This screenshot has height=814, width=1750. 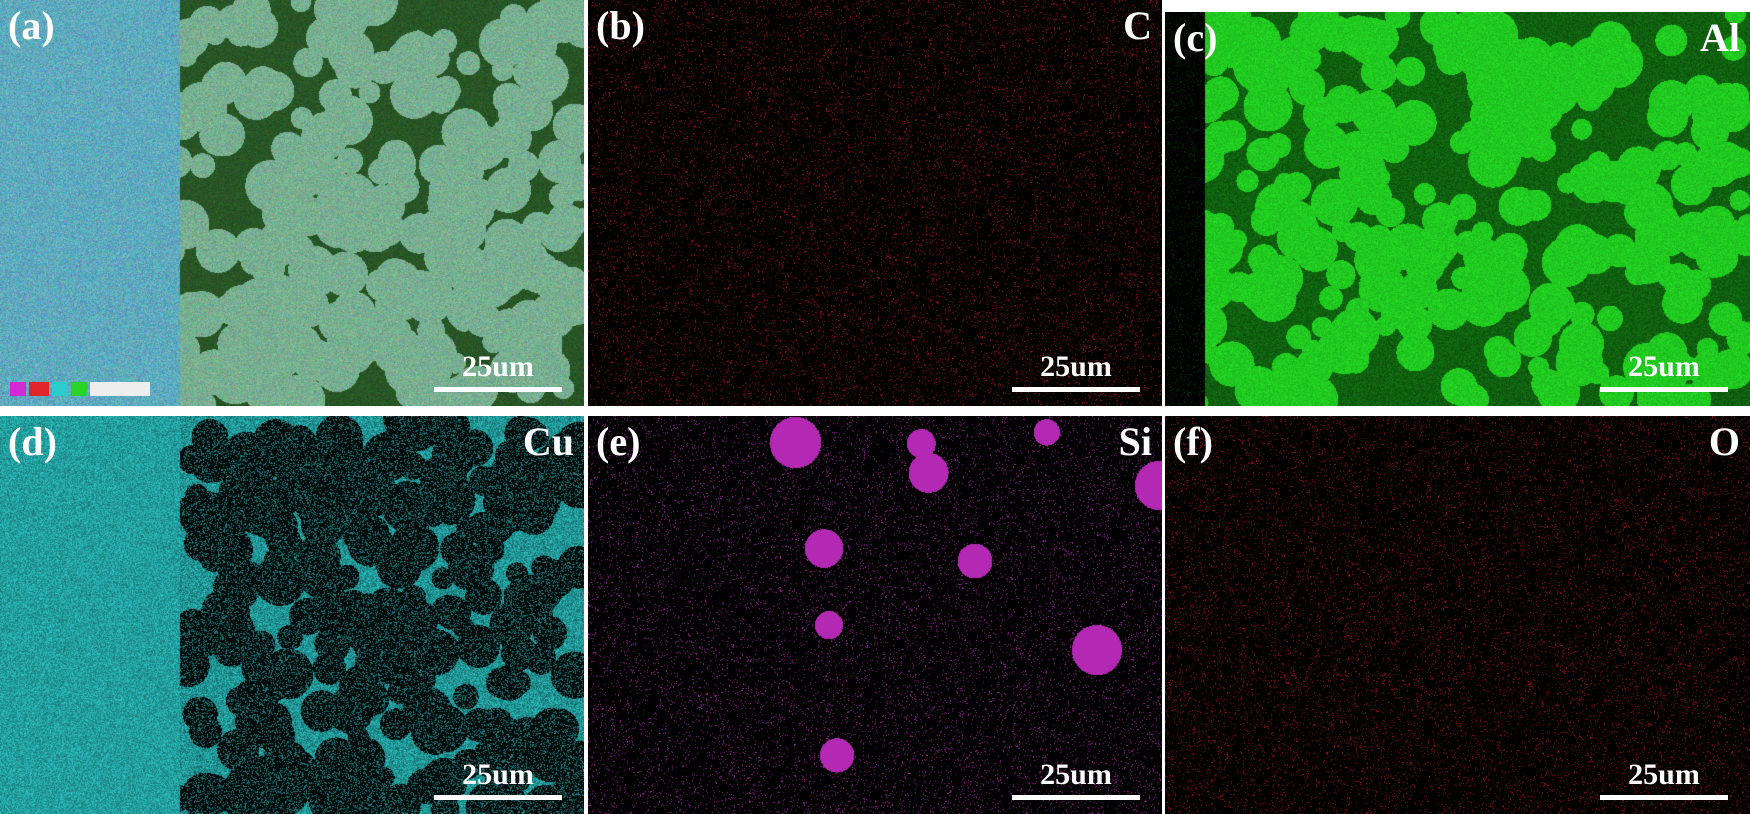 What do you see at coordinates (31, 25) in the screenshot?
I see `panel-label: (a)` at bounding box center [31, 25].